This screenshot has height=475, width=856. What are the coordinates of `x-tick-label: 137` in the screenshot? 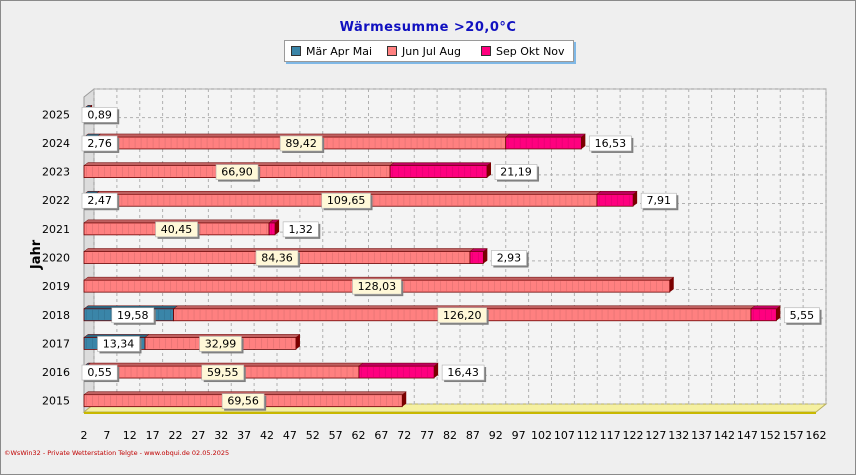 It's located at (701, 435).